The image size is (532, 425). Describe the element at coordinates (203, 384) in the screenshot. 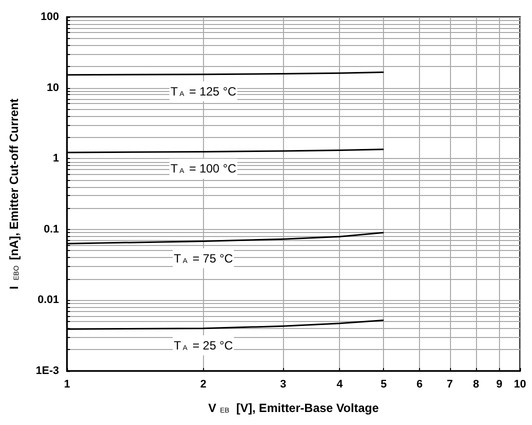

I see `x-tick-label: 2` at that location.